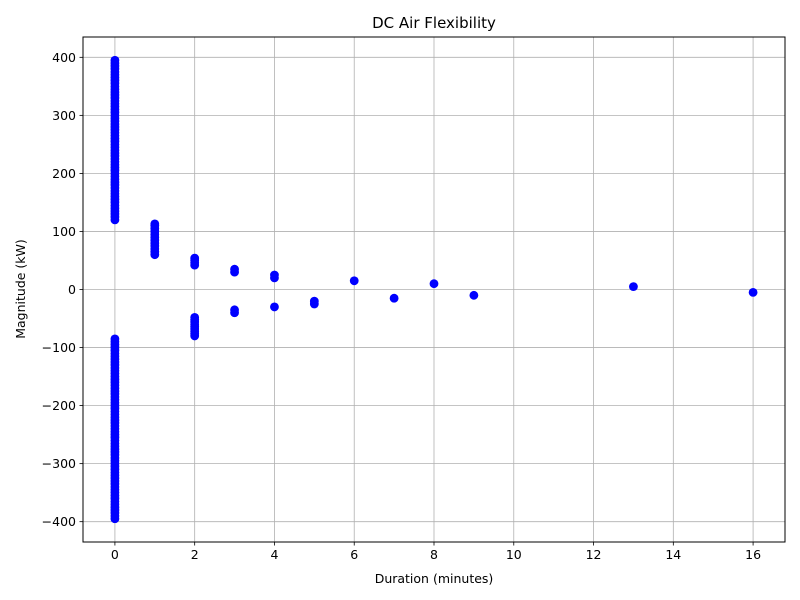  I want to click on x-tick-label: 0, so click(115, 554).